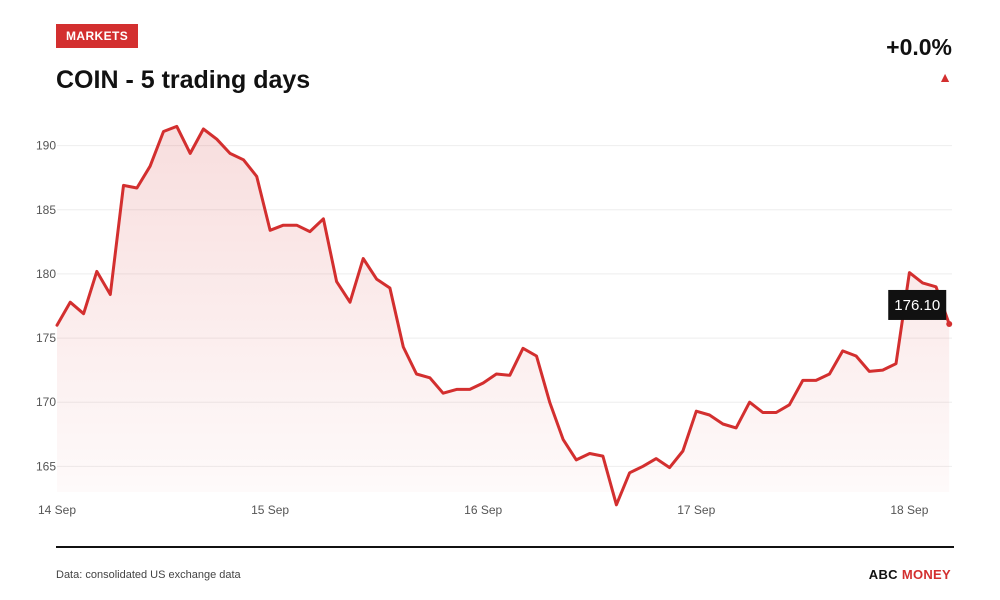  Describe the element at coordinates (270, 510) in the screenshot. I see `x-tick-label: 15 Sep` at that location.